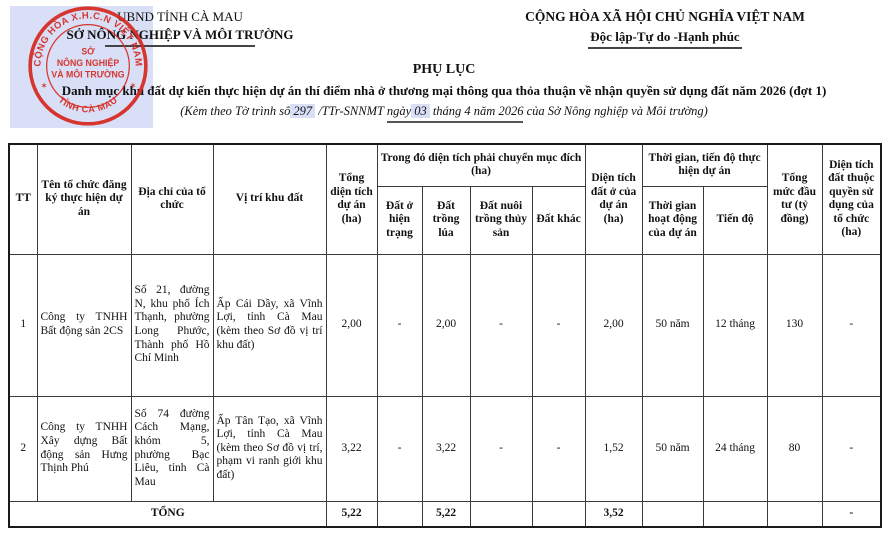  What do you see at coordinates (351, 448) in the screenshot?
I see `cell-total-area: 3,22` at bounding box center [351, 448].